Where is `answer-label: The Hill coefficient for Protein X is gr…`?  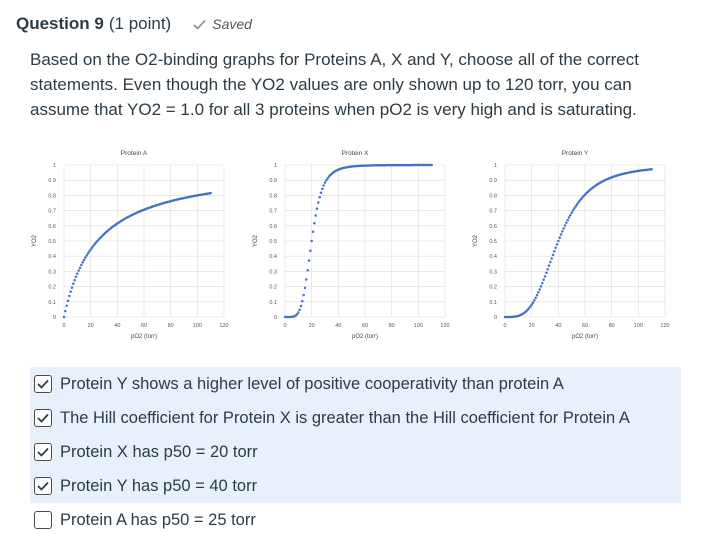 answer-label: The Hill coefficient for Protein X is gr… is located at coordinates (345, 417).